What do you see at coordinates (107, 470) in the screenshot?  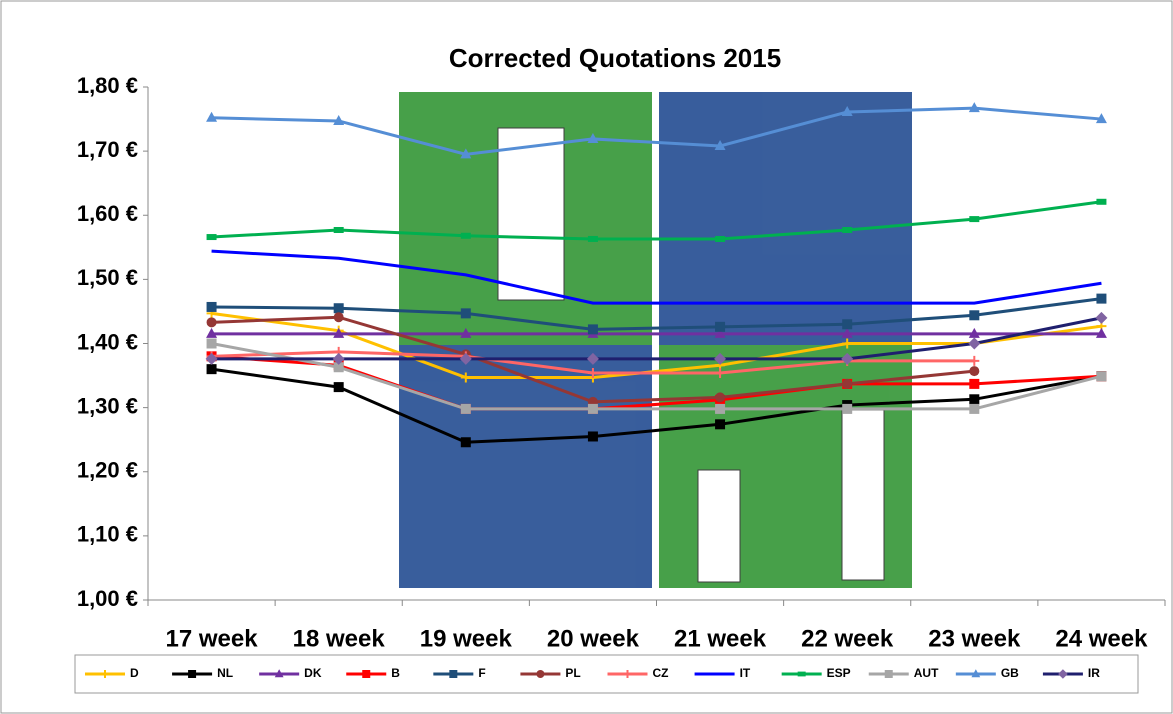 I see `y-tick-label: 1,20 €` at bounding box center [107, 470].